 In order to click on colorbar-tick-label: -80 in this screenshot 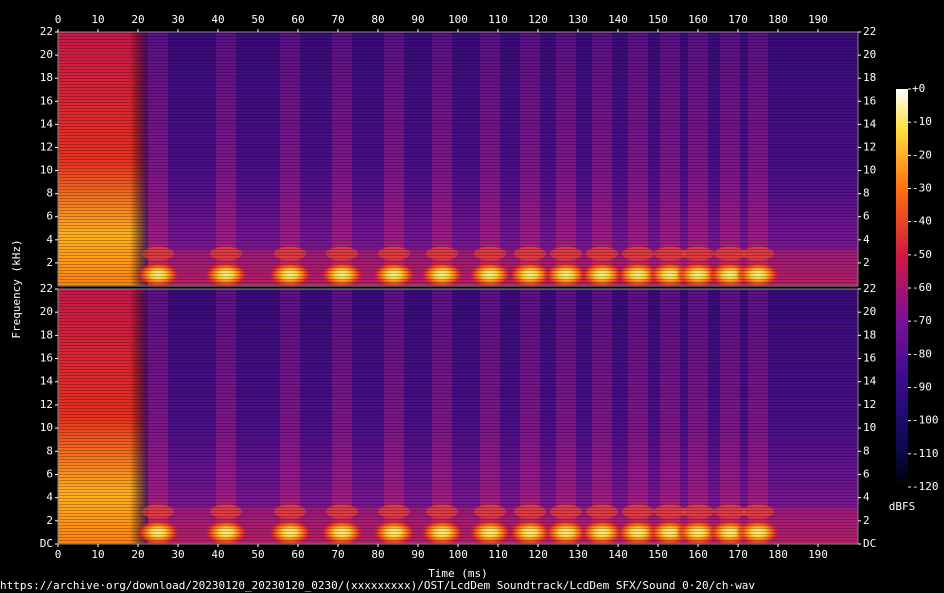, I will do `click(922, 353)`.